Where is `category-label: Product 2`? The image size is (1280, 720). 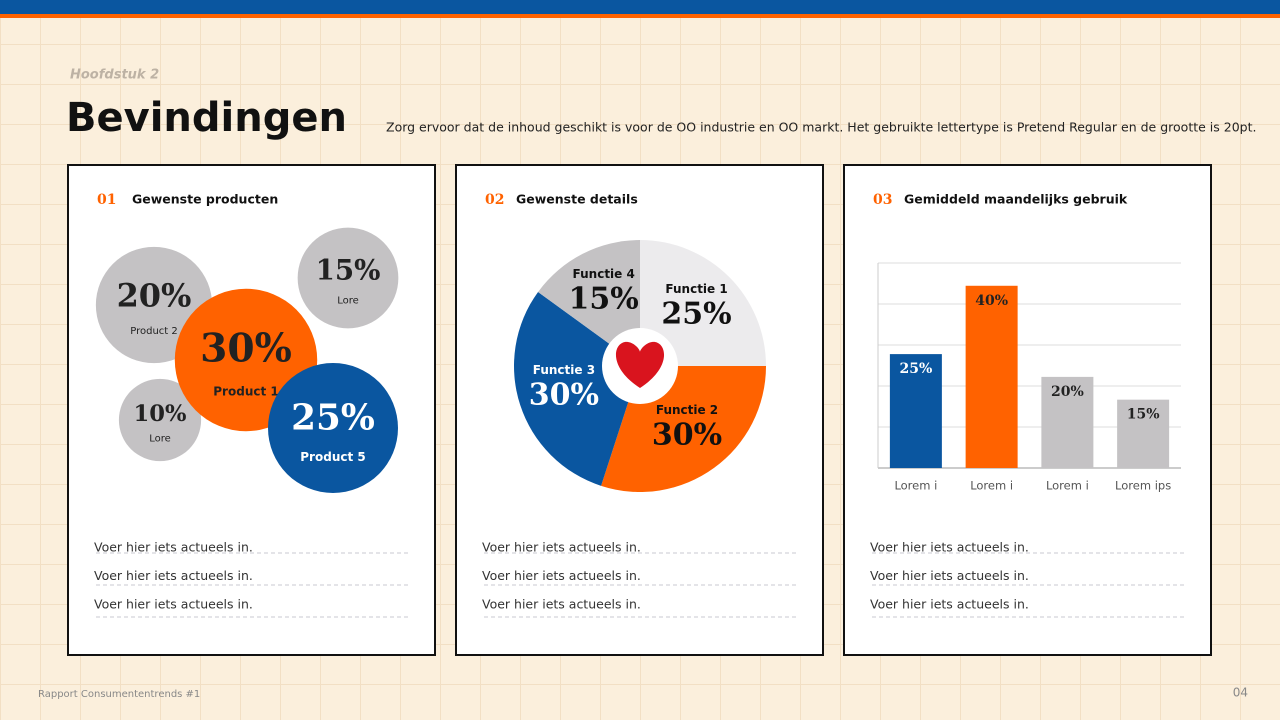
category-label: Product 2 is located at coordinates (154, 331).